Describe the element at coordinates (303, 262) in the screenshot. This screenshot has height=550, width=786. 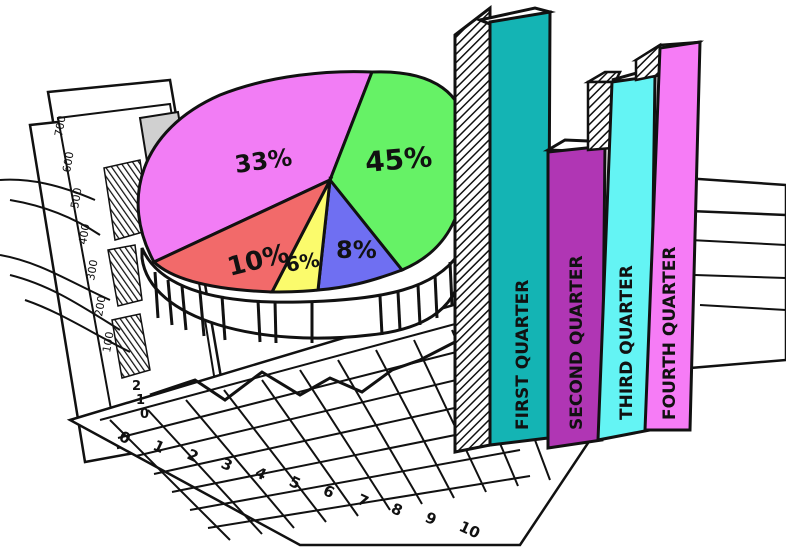
I see `pie-label-6: 6%` at that location.